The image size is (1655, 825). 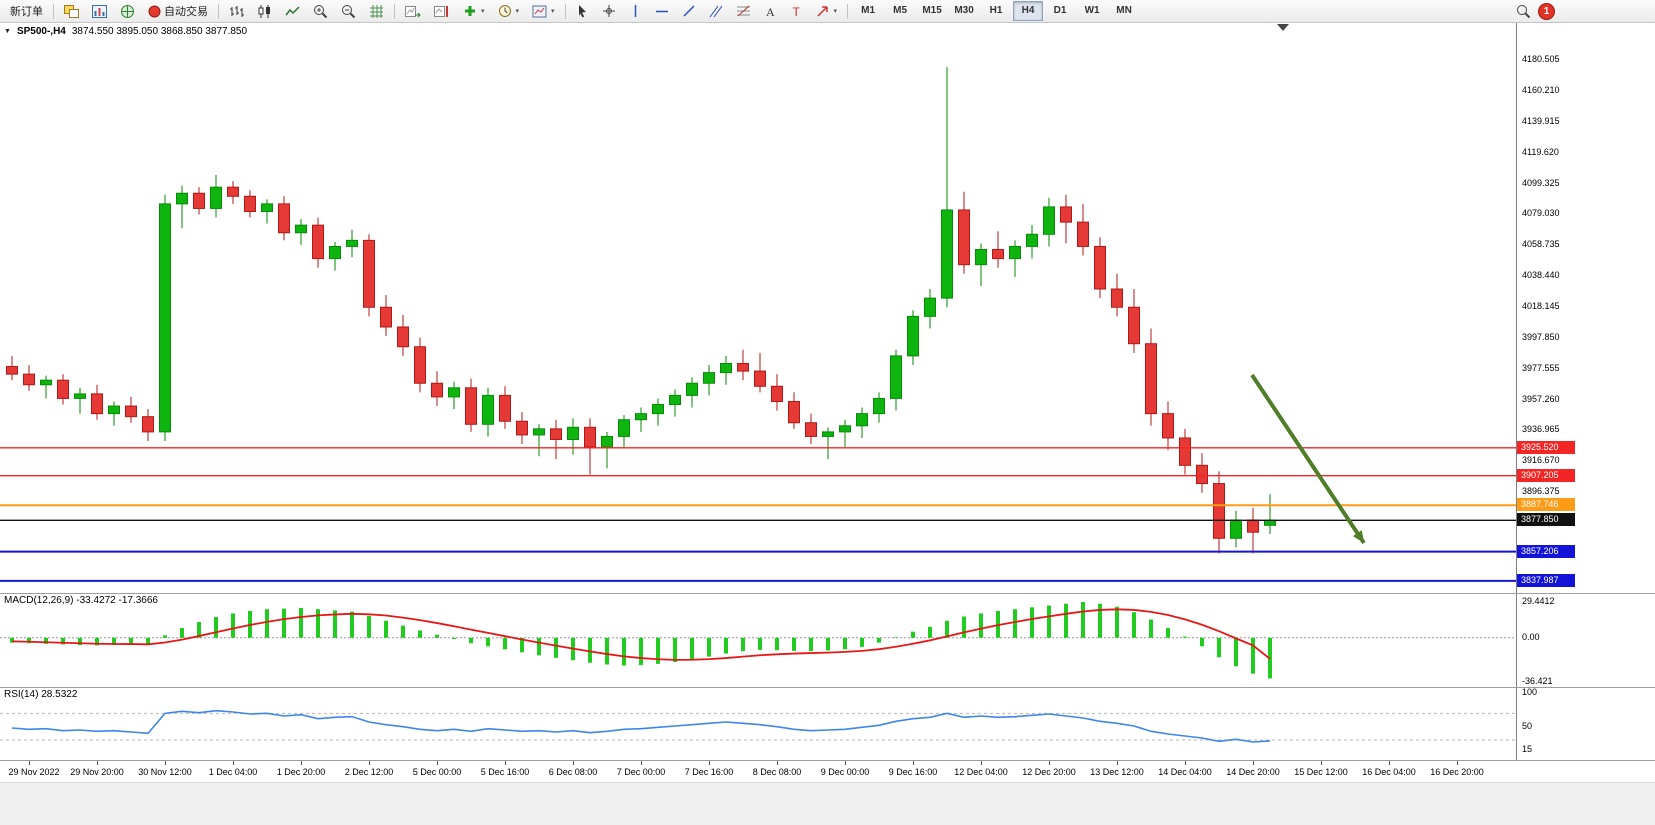 What do you see at coordinates (1028, 11) in the screenshot?
I see `timeframe-h4-button: H4` at bounding box center [1028, 11].